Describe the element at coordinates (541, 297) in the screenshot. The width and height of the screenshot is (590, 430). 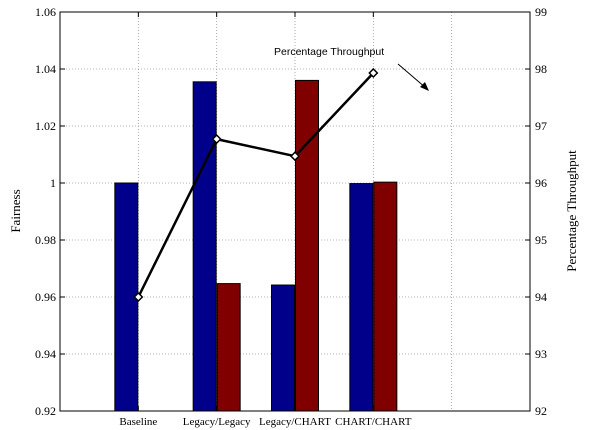
I see `y2-tick-label: 94` at that location.